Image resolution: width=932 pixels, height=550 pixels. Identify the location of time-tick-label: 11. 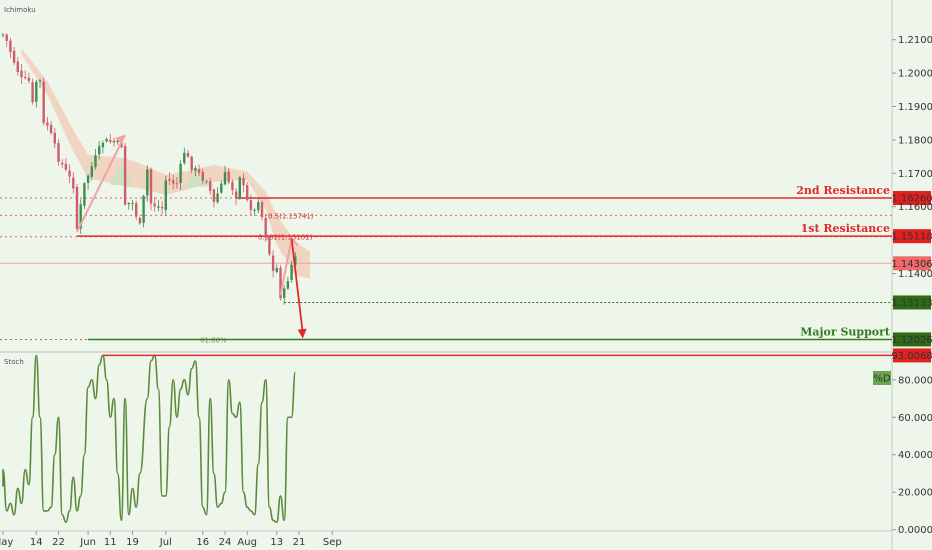
(110, 542).